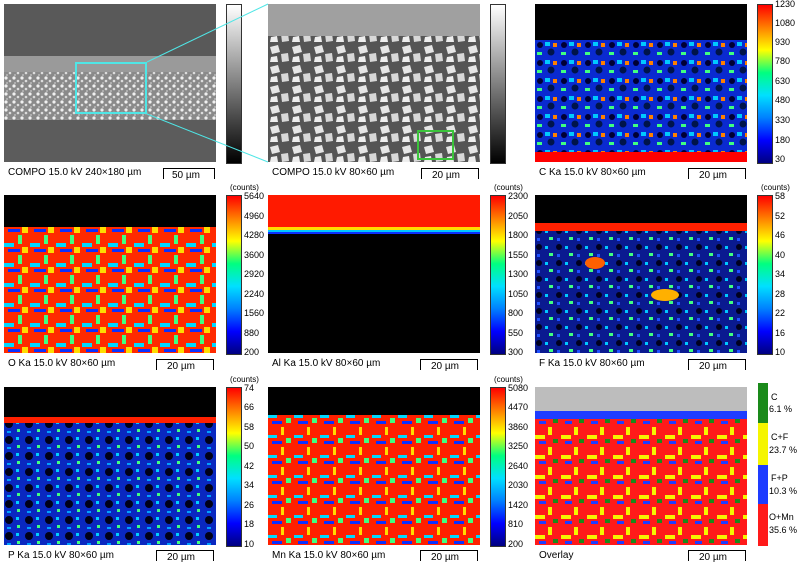 This screenshot has height=564, width=801. I want to click on tick-label: 780, so click(783, 61).